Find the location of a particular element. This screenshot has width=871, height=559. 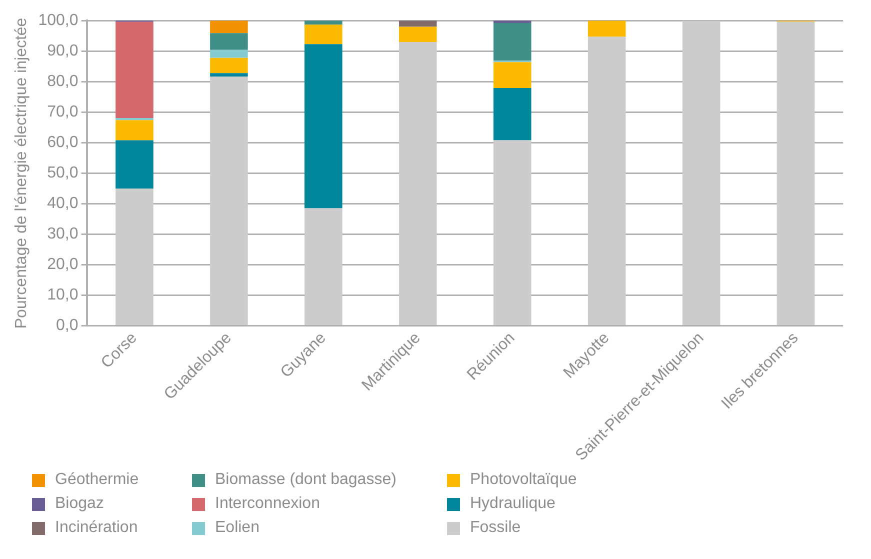

legend-label: Hydraulique is located at coordinates (513, 504).